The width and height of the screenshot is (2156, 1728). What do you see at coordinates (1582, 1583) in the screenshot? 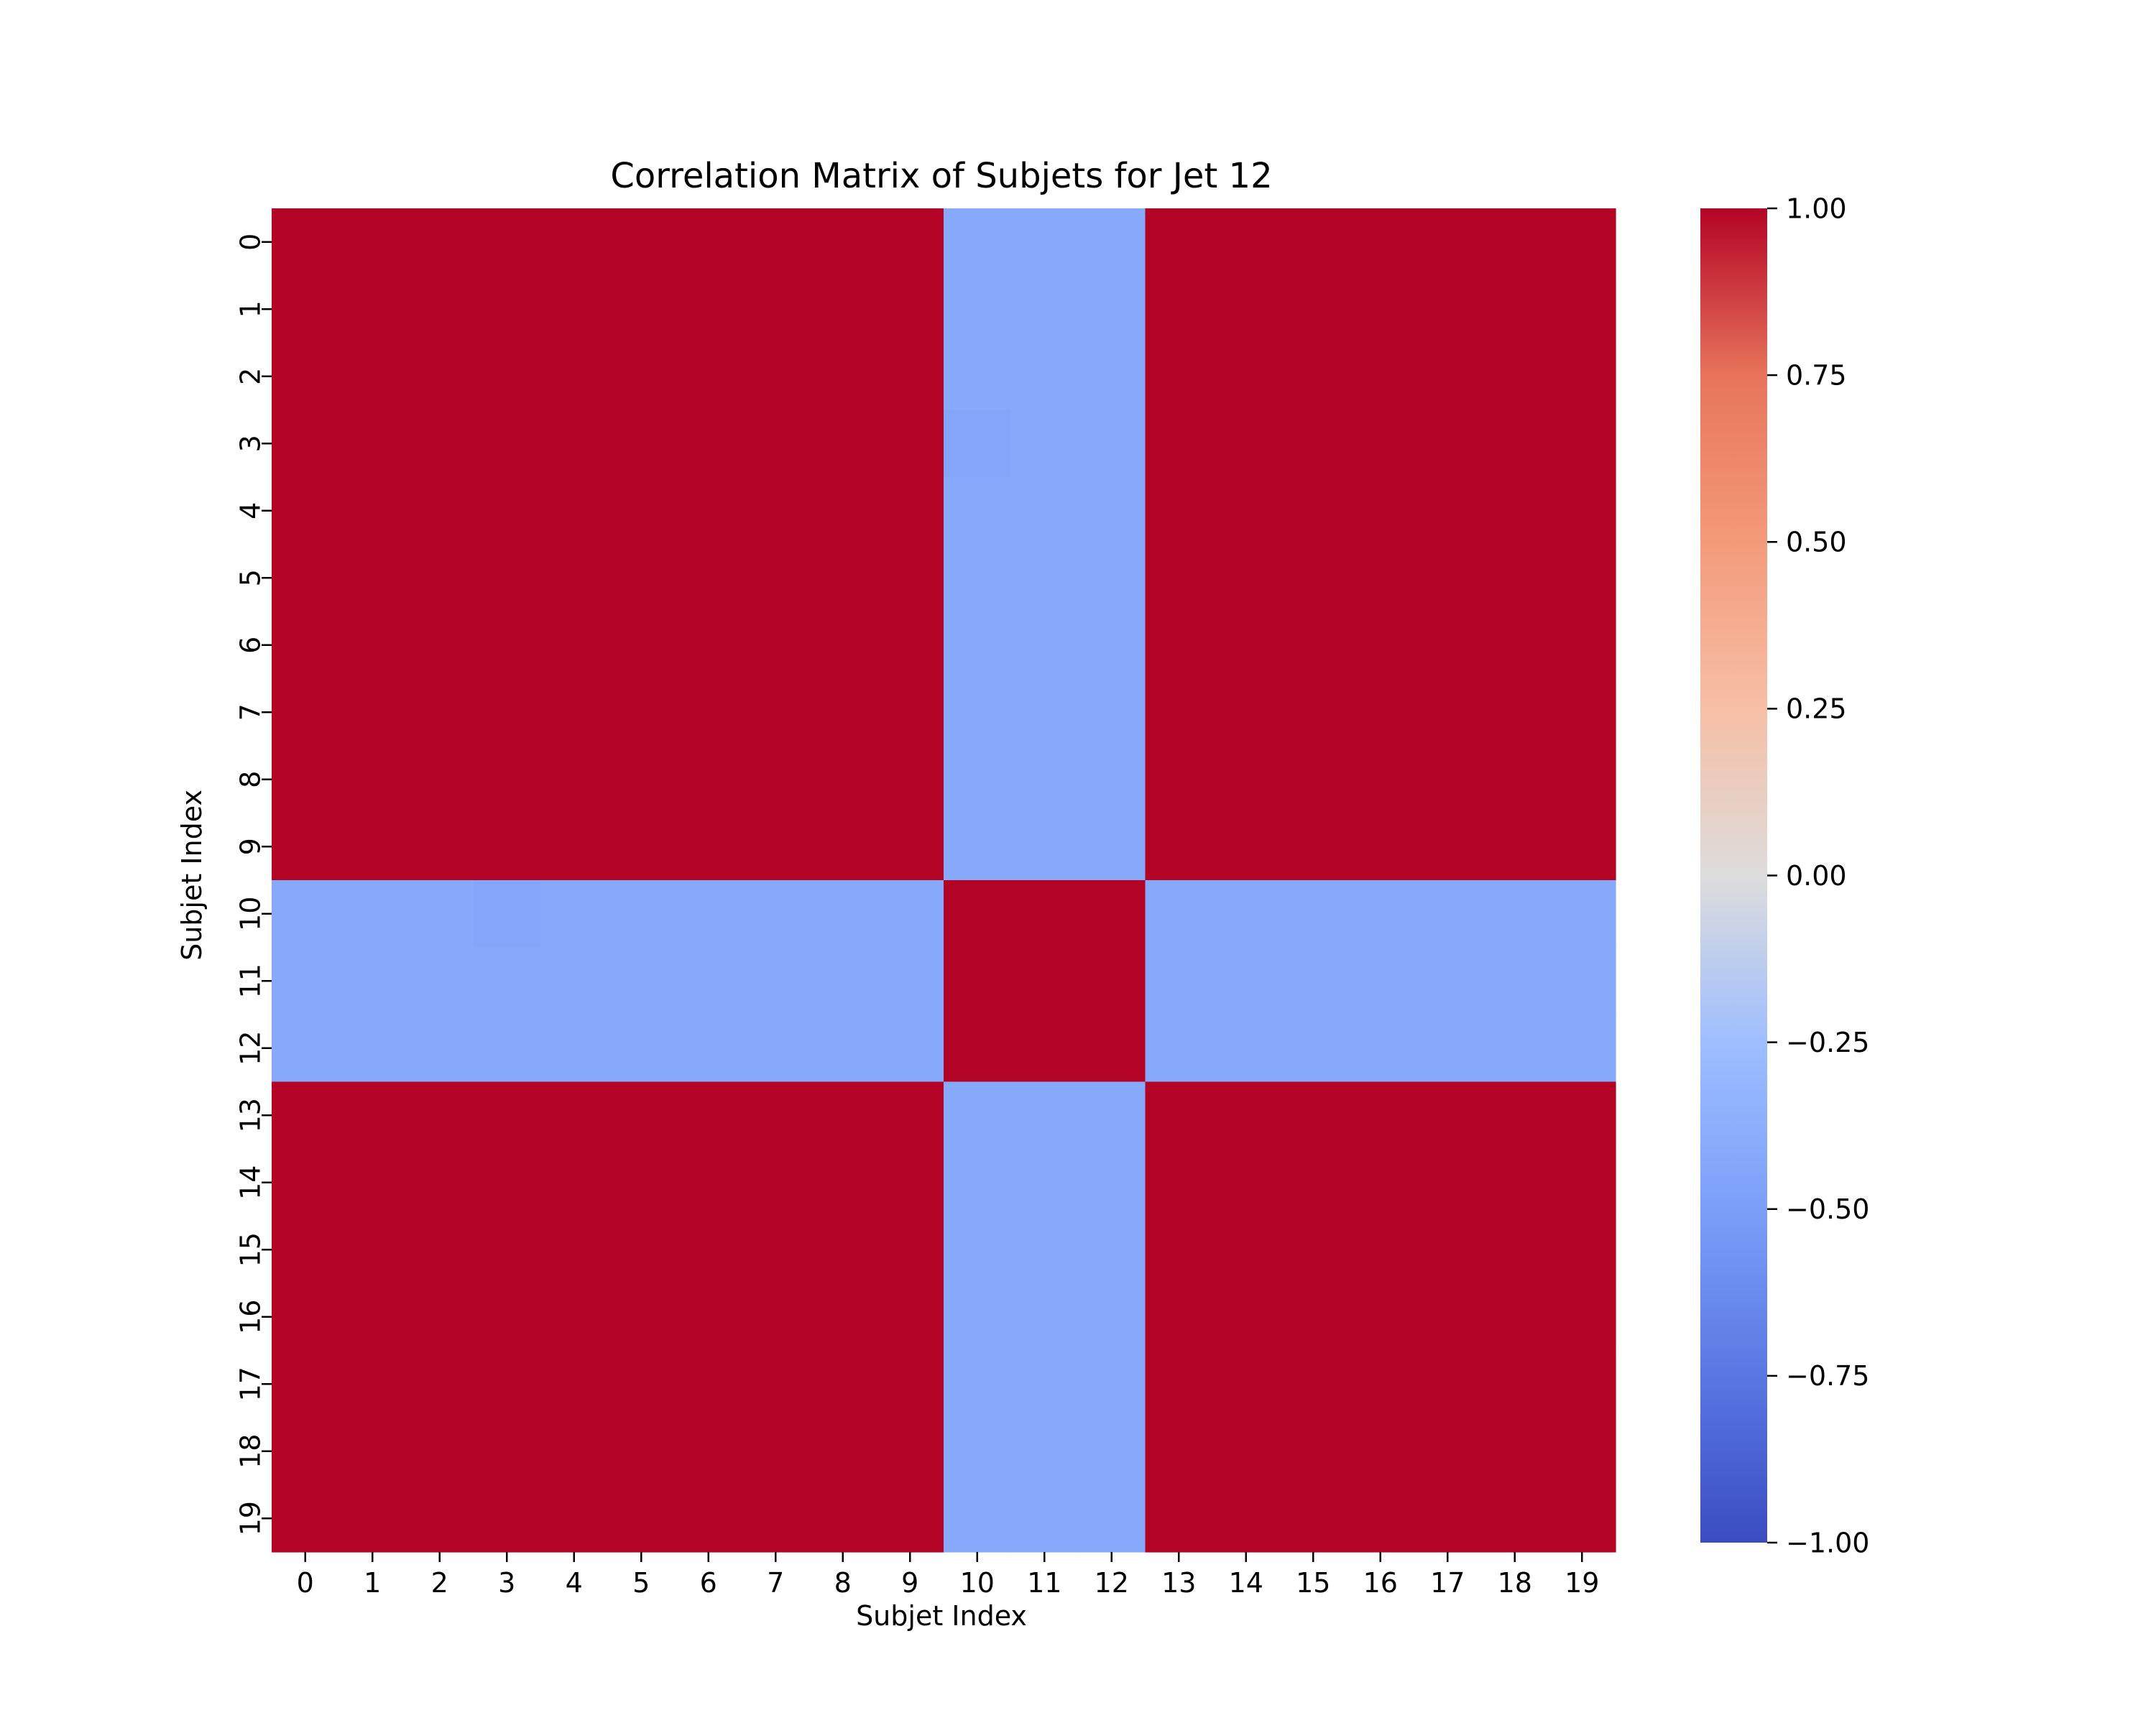
I see `x-tick-label: 19` at bounding box center [1582, 1583].